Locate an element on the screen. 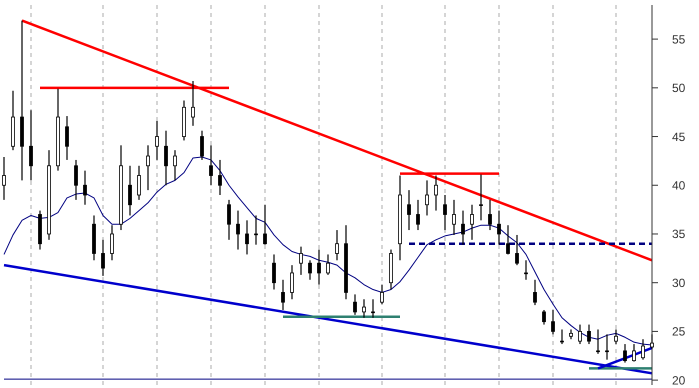  y-tick-label: 50 is located at coordinates (679, 88).